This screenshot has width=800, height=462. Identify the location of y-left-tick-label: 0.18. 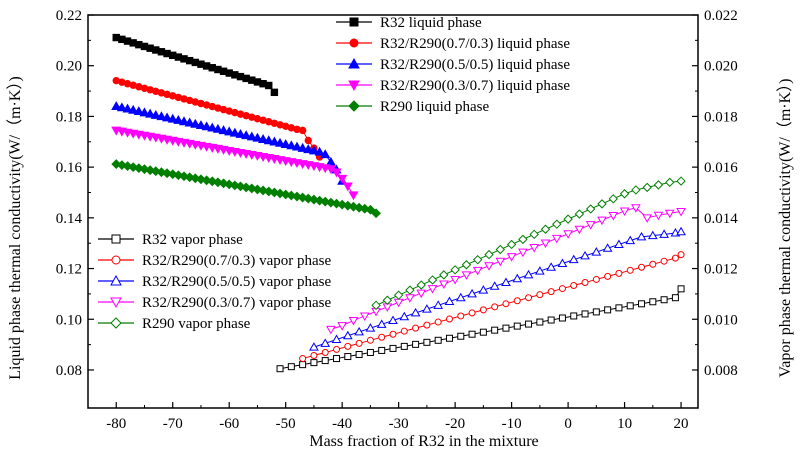
(69, 117).